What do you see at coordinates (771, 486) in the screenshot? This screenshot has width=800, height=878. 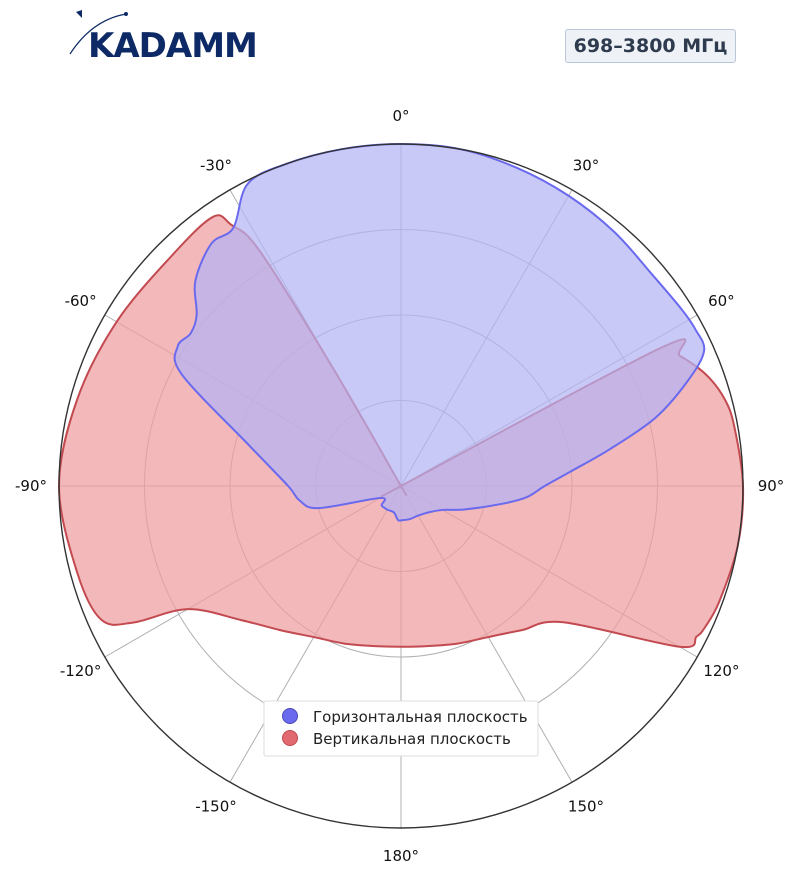 I see `angle-tick-label: 90°` at bounding box center [771, 486].